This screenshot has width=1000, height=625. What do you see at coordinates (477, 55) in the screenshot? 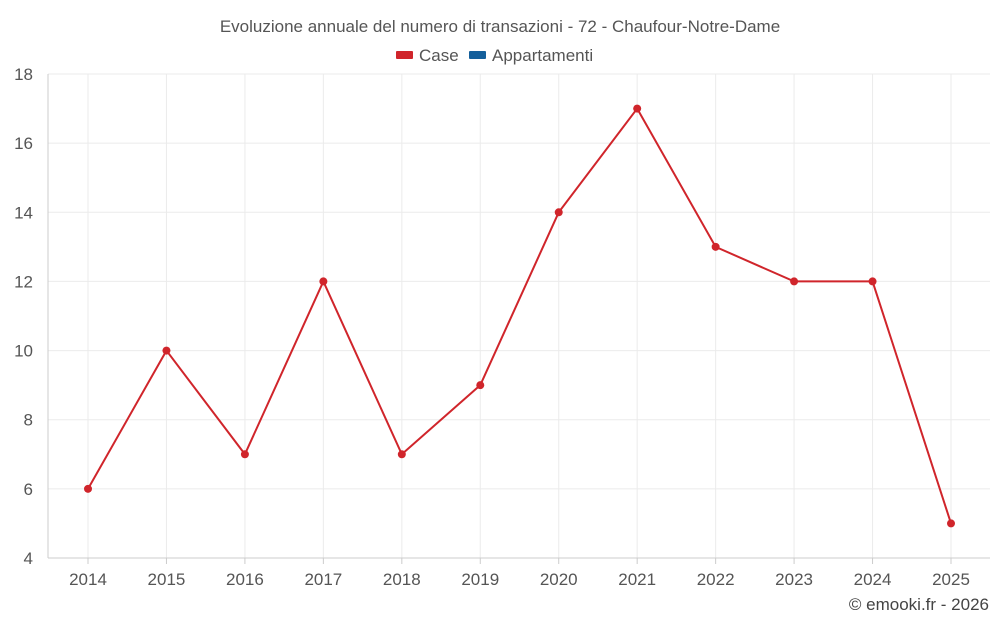
I see `legend-swatch-appartamenti` at bounding box center [477, 55].